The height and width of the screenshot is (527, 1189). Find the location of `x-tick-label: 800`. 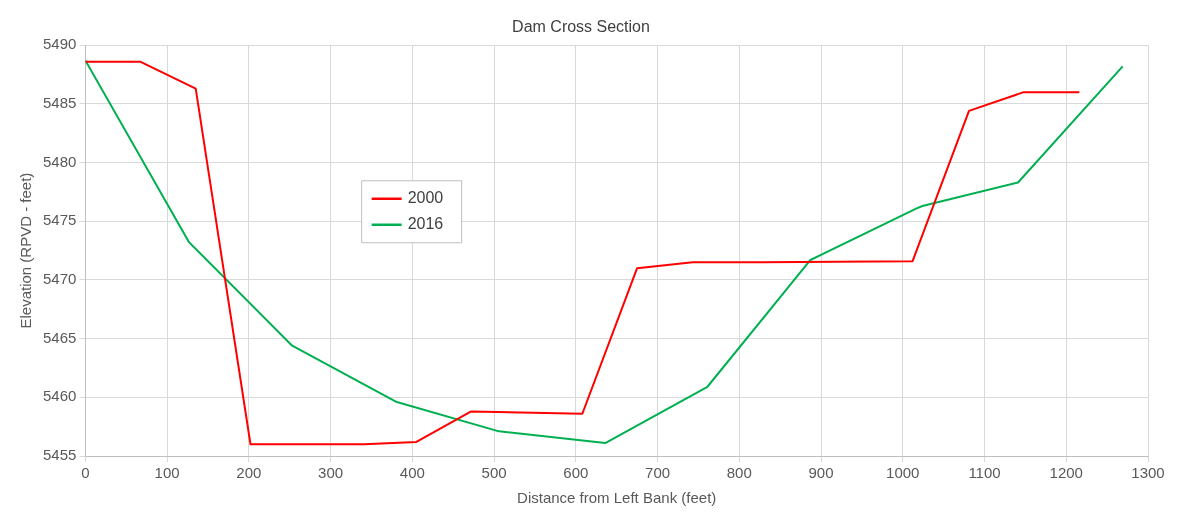

x-tick-label: 800 is located at coordinates (739, 473).